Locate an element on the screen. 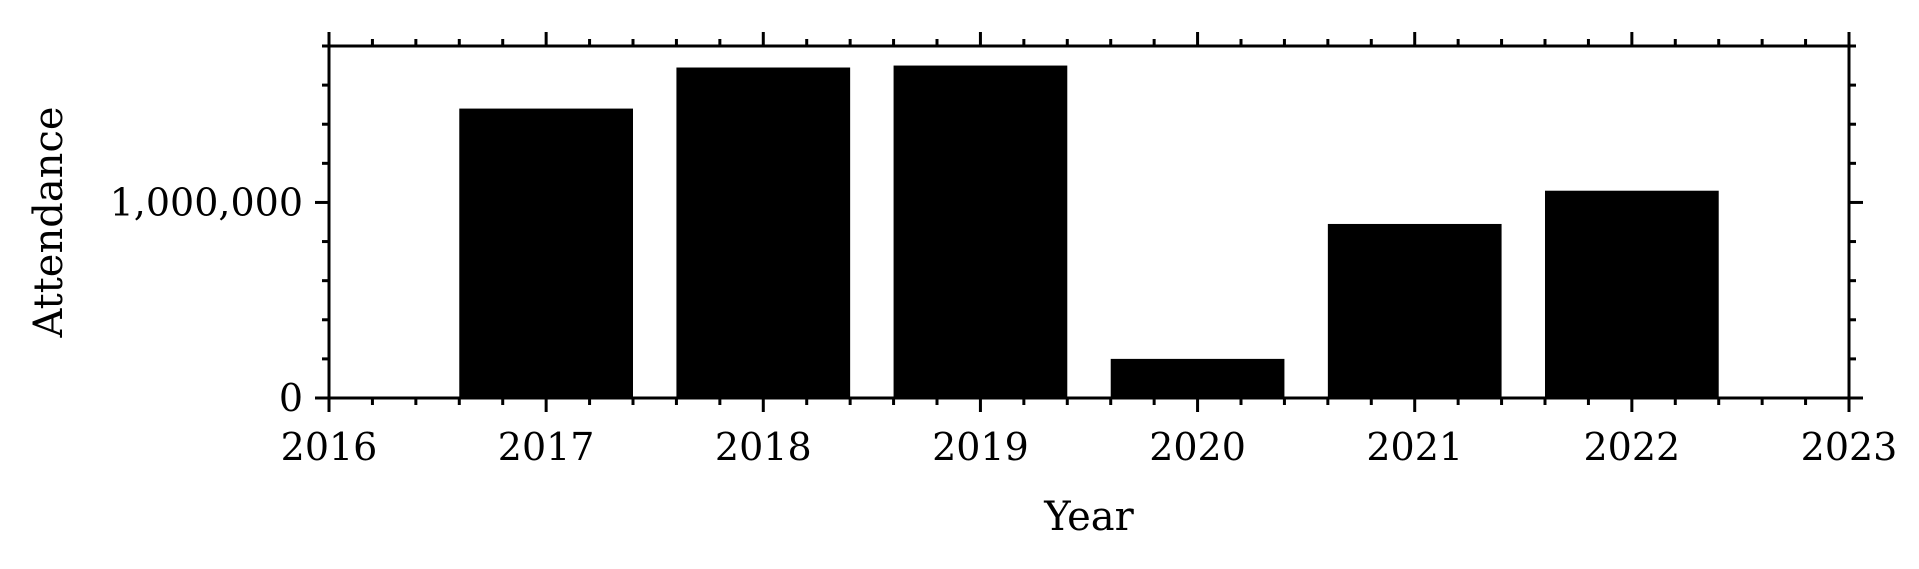 Image resolution: width=1919 pixels, height=569 pixels. x-tick-label: 2022 is located at coordinates (1631, 447).